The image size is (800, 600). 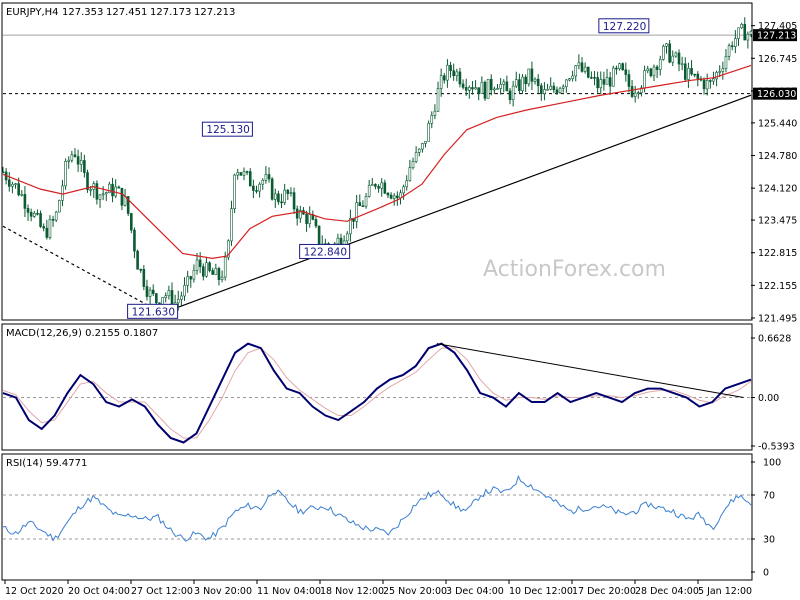 What do you see at coordinates (777, 59) in the screenshot?
I see `price-ytick-label: 126.745` at bounding box center [777, 59].